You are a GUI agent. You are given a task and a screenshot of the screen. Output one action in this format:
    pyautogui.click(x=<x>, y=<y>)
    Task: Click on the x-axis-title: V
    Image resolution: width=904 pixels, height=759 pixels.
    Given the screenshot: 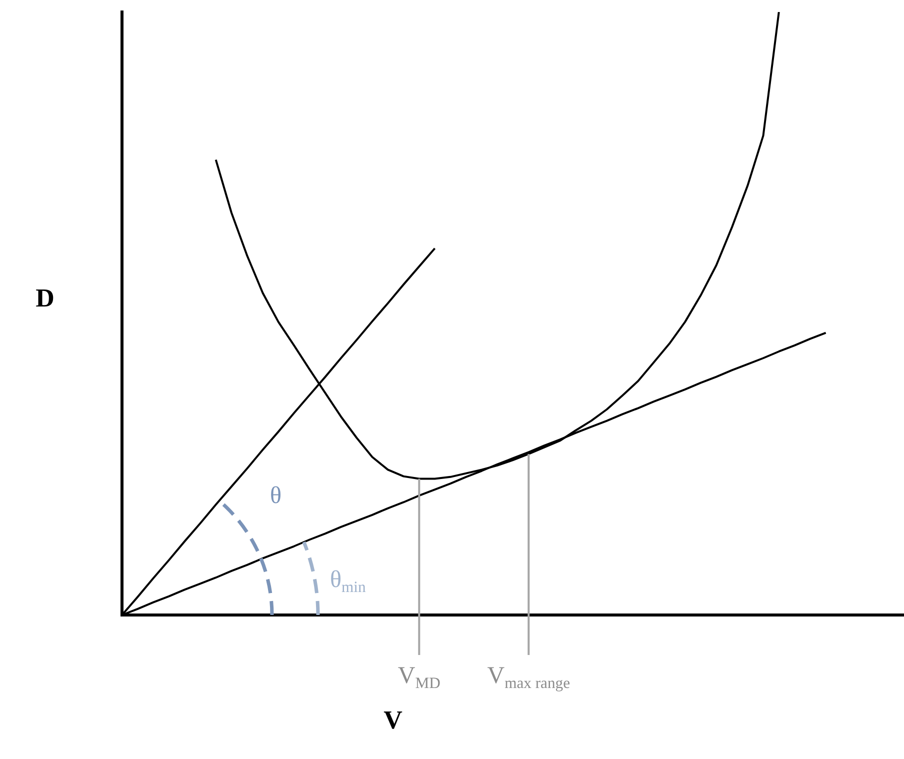 What is the action you would take?
    pyautogui.click(x=393, y=720)
    